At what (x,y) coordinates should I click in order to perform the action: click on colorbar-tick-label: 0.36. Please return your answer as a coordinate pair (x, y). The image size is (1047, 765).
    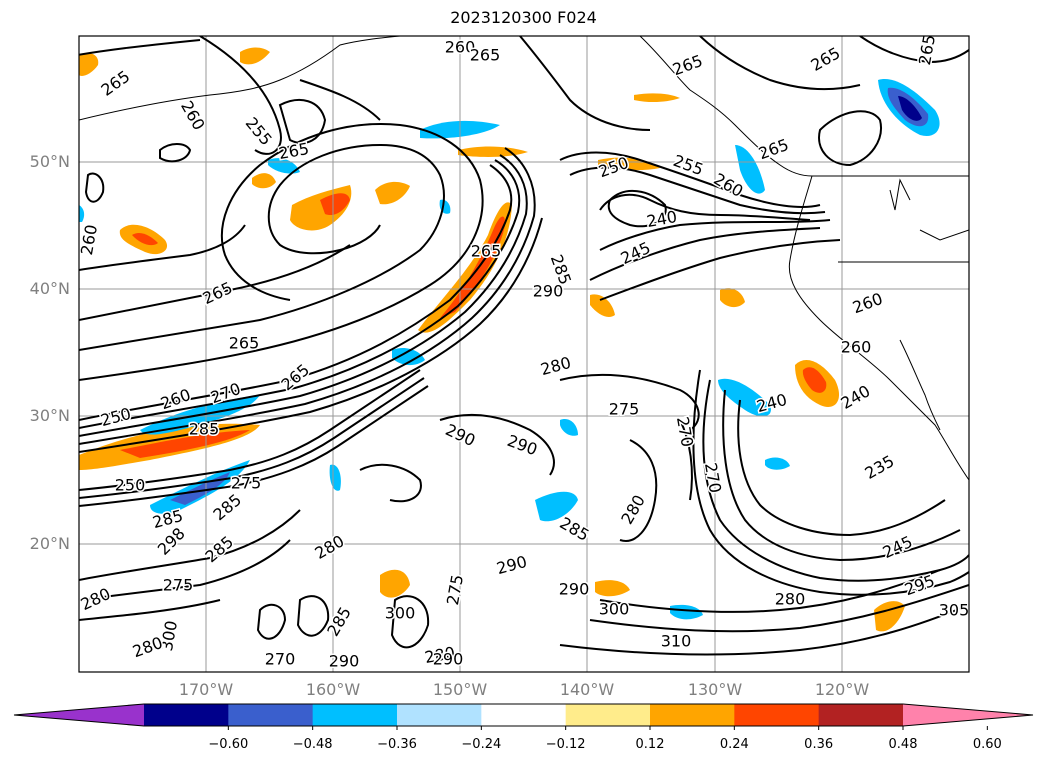
    Looking at the image, I should click on (819, 744).